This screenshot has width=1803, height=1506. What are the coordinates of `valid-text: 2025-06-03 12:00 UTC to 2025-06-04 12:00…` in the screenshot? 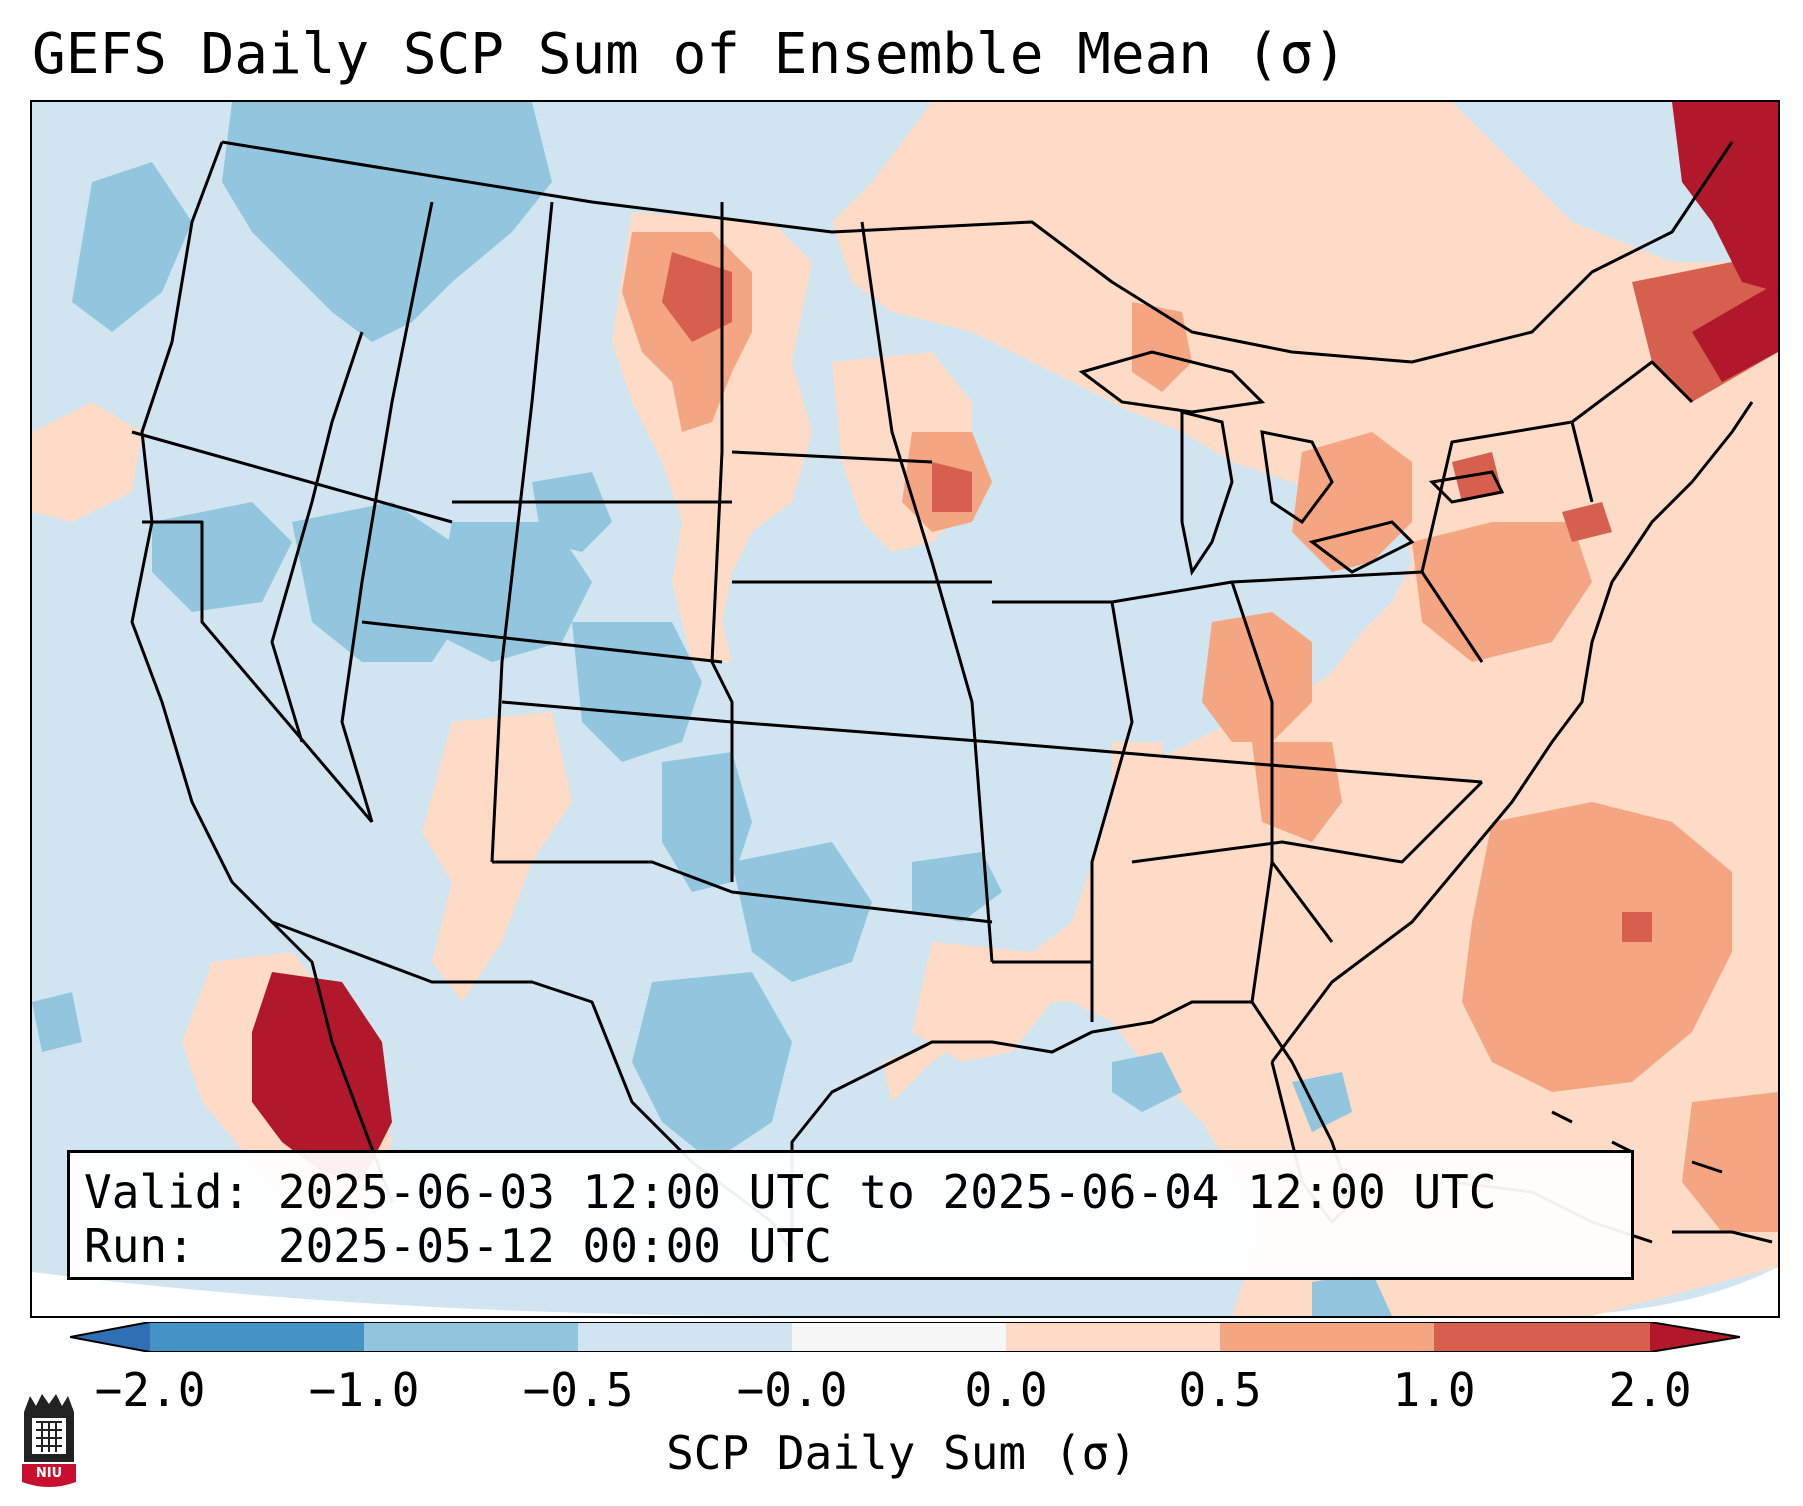 It's located at (887, 1192).